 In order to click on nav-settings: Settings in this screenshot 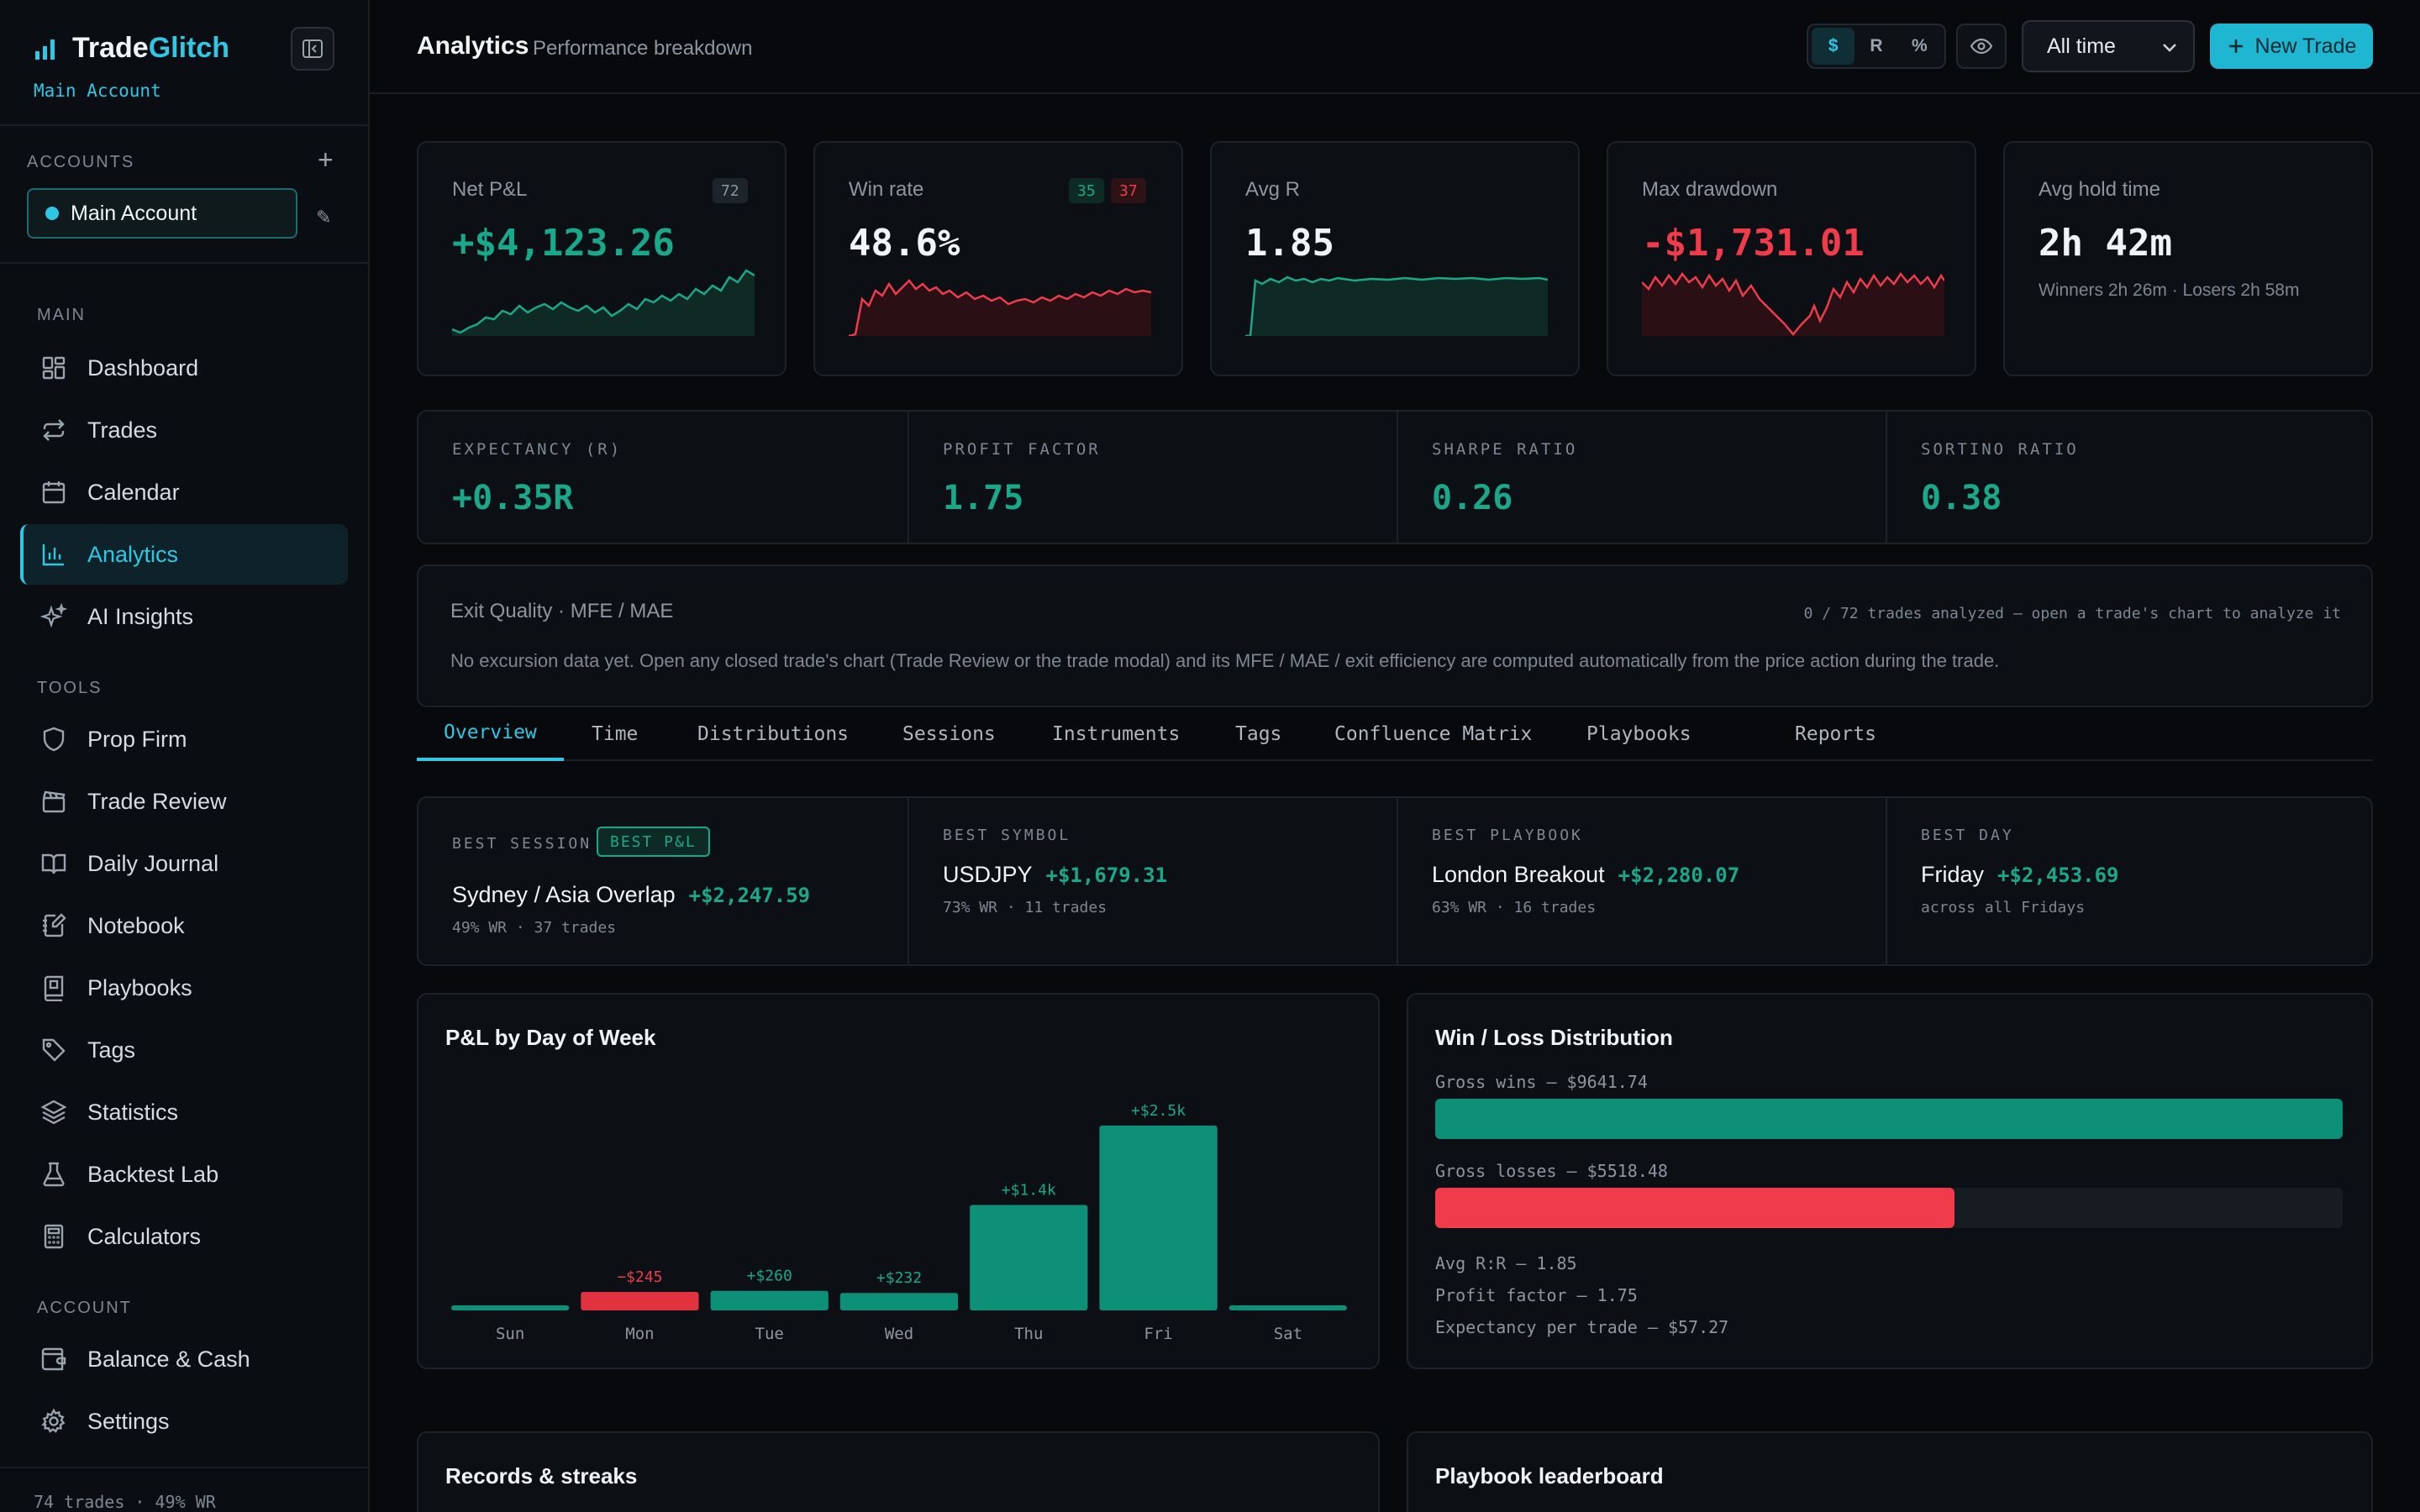, I will do `click(184, 1421)`.